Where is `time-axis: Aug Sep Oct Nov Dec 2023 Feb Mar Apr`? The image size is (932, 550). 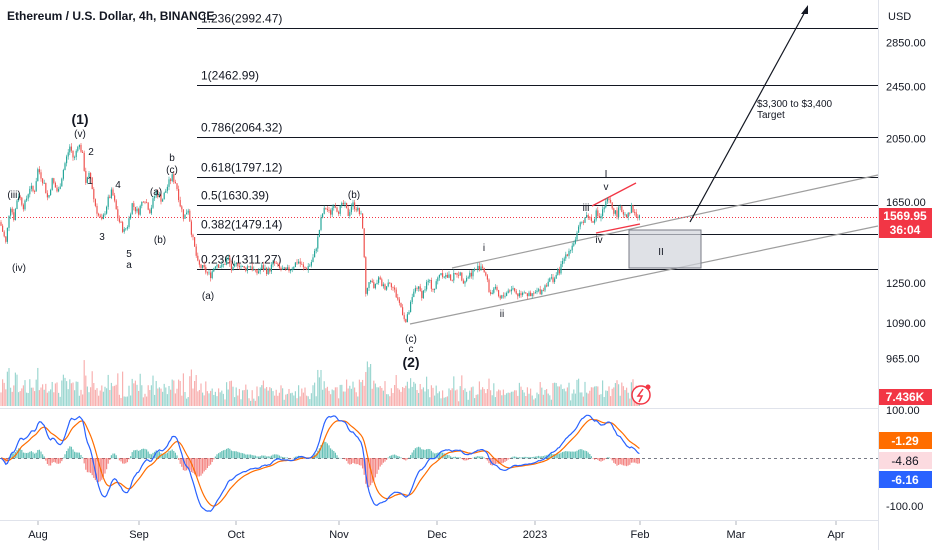 time-axis: Aug Sep Oct Nov Dec 2023 Feb Mar Apr is located at coordinates (436, 531).